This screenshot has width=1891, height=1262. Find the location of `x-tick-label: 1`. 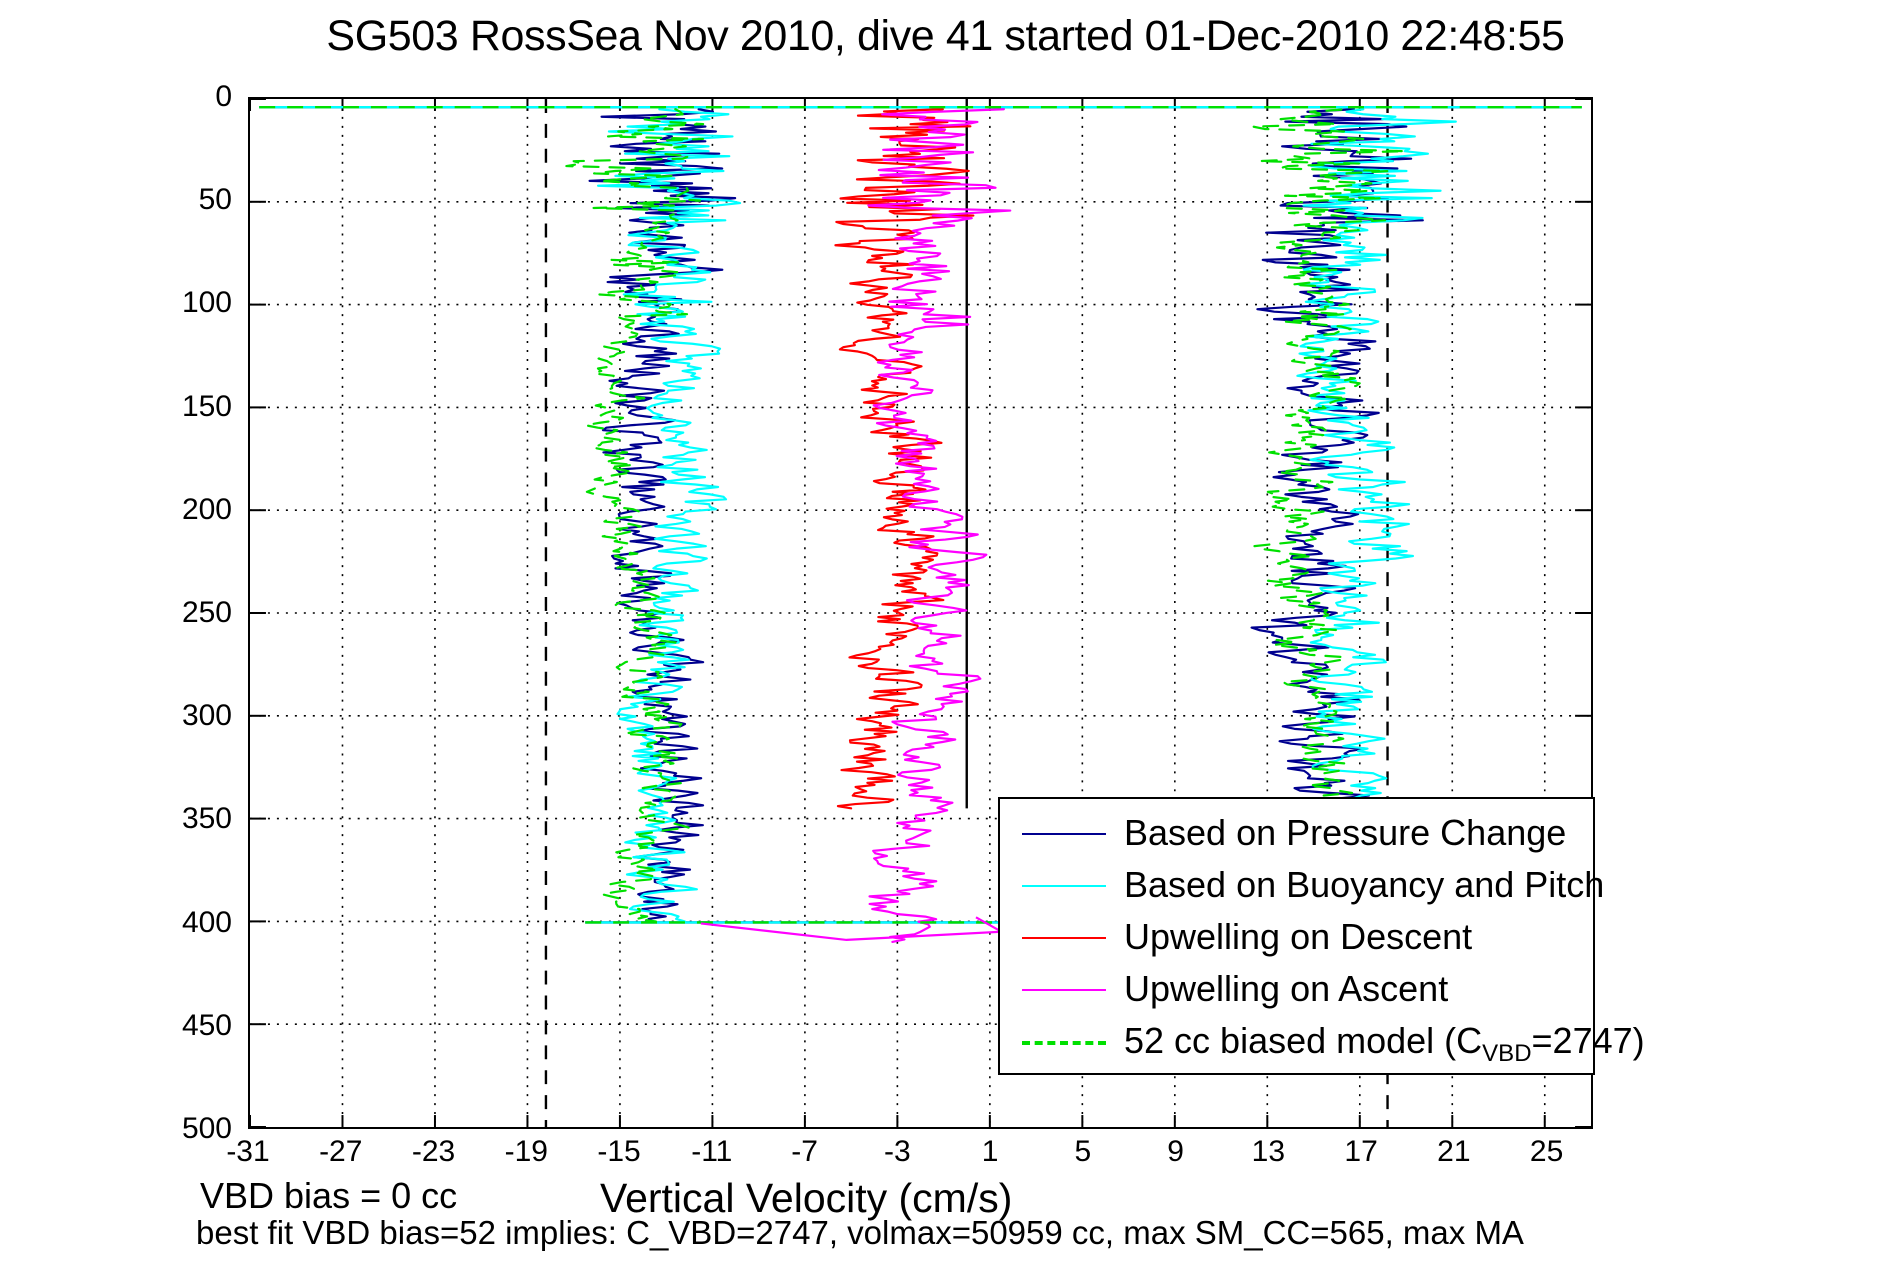

x-tick-label: 1 is located at coordinates (990, 1151).